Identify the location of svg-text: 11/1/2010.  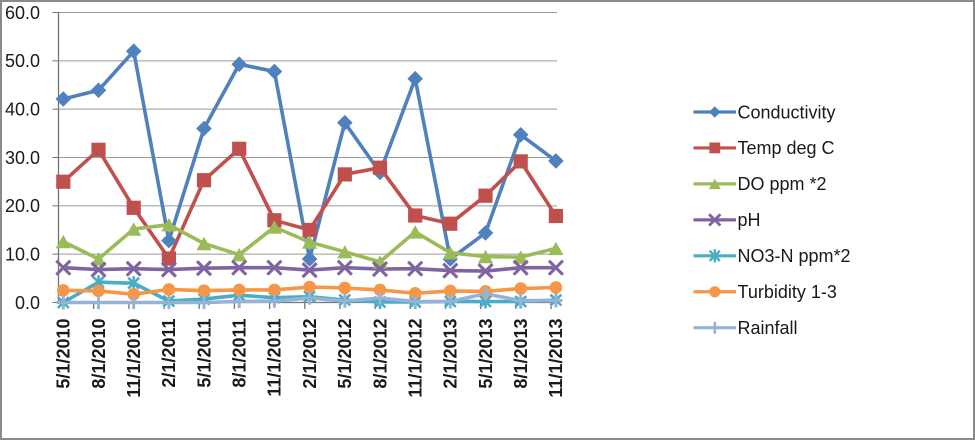
(134, 358).